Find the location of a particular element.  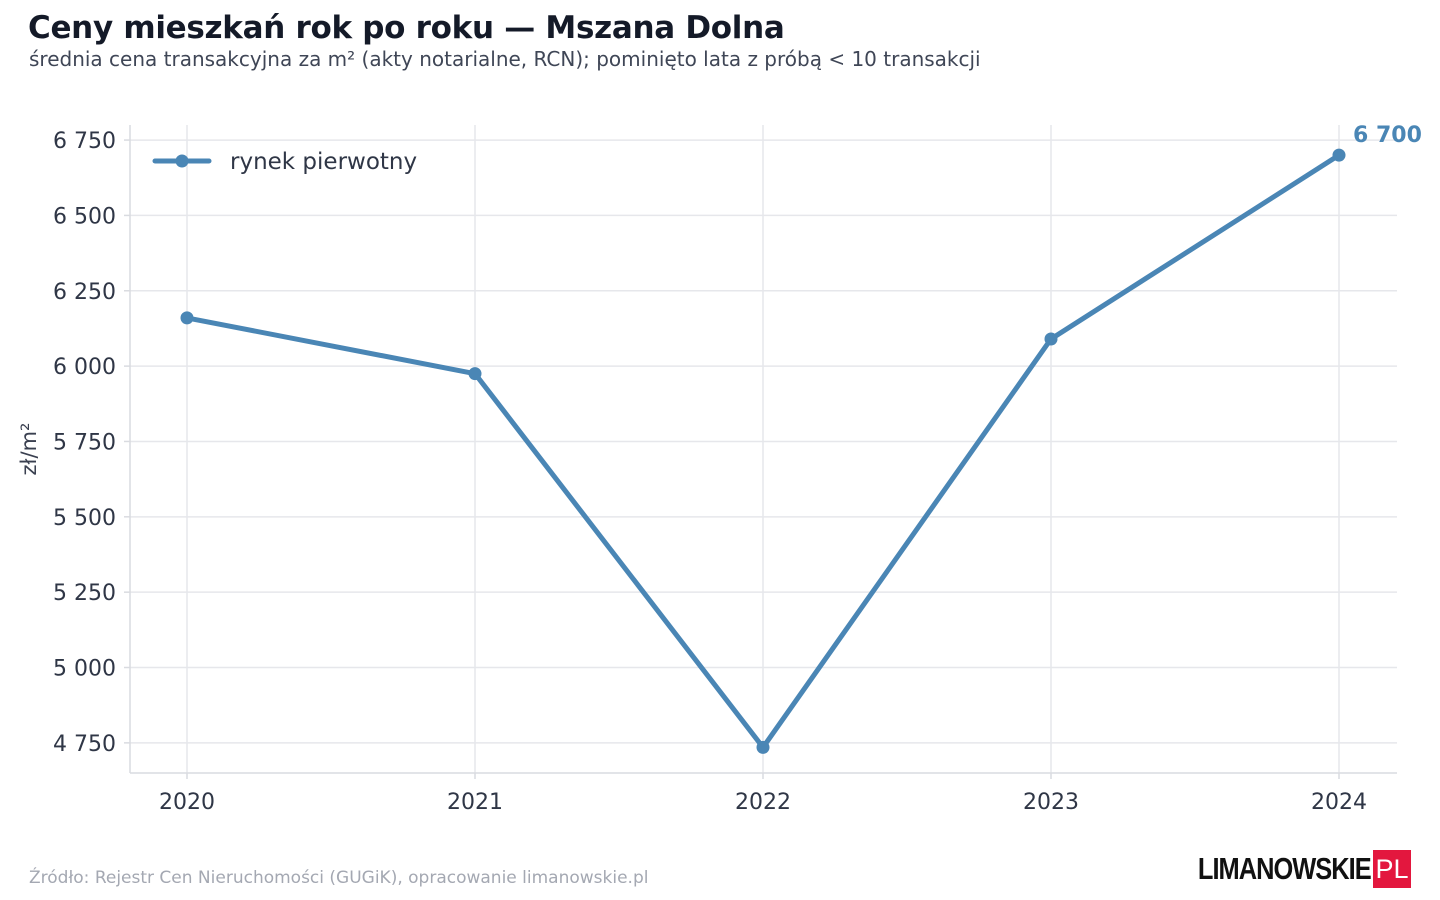

y-axis-label: zł/m² is located at coordinates (29, 449).